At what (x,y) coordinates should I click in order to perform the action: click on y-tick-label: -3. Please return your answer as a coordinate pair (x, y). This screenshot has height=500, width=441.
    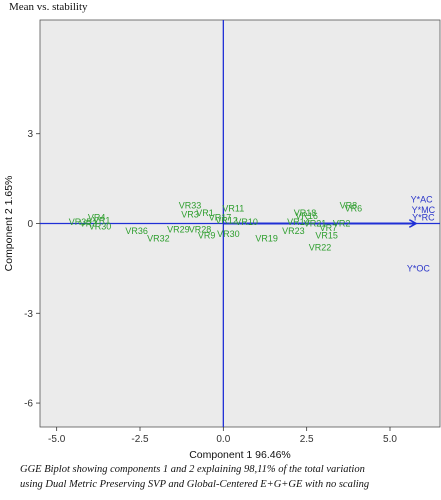
    Looking at the image, I should click on (28, 314).